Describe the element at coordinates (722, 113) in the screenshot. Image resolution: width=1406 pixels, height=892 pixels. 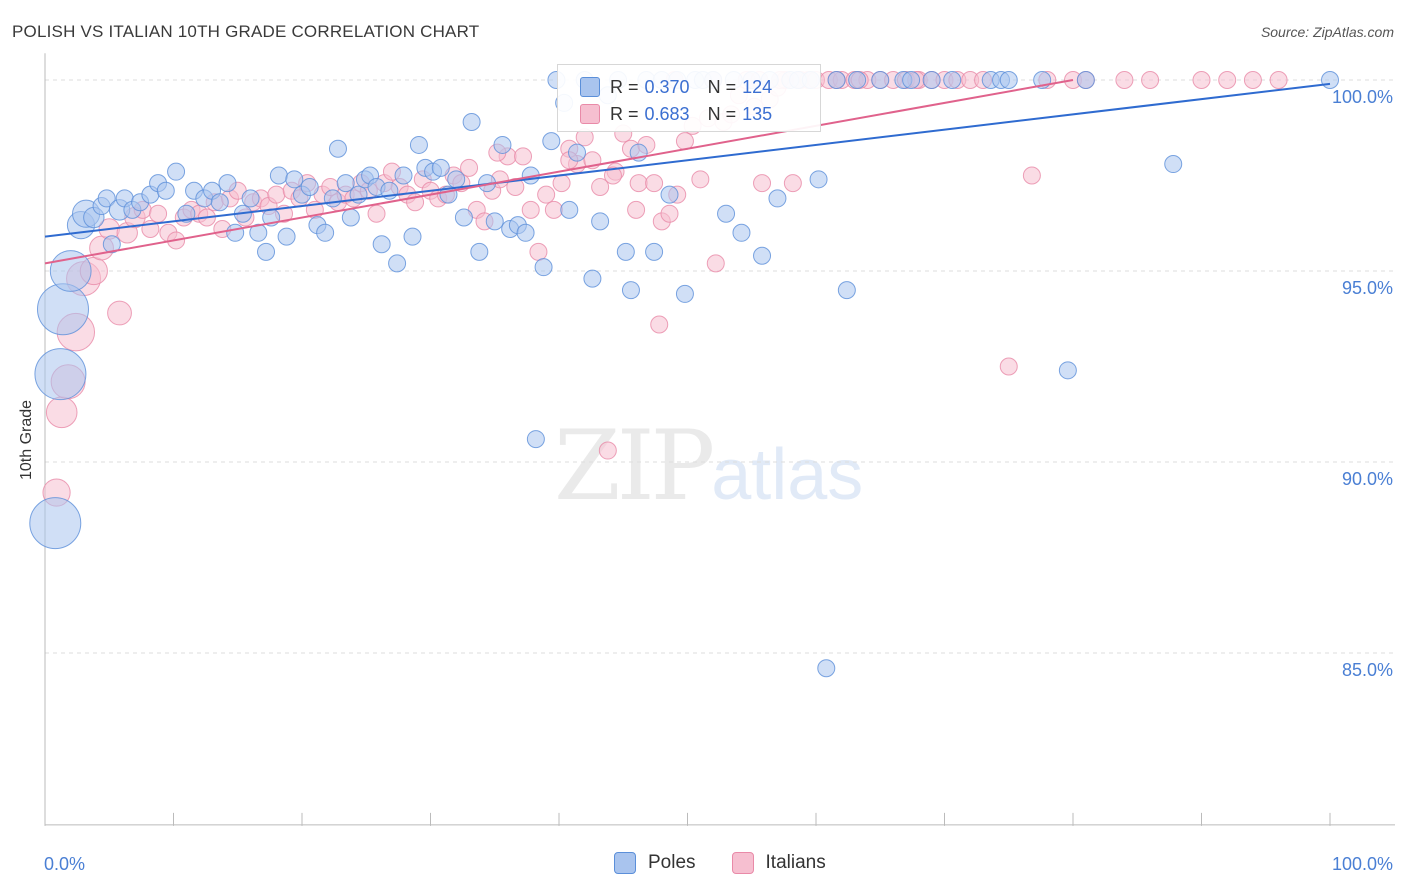
I see `italians-n-label: N =` at that location.